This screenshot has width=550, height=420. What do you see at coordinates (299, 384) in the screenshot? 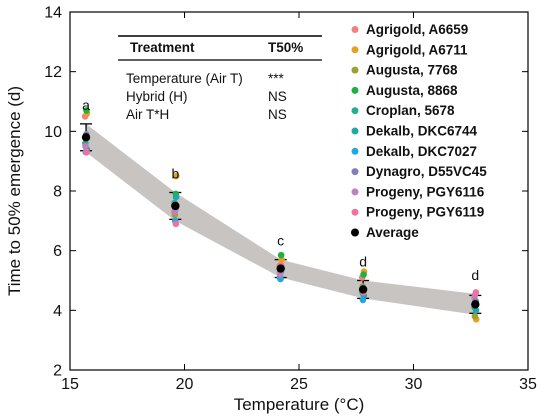
I see `x-tick-label-2: 25` at bounding box center [299, 384].